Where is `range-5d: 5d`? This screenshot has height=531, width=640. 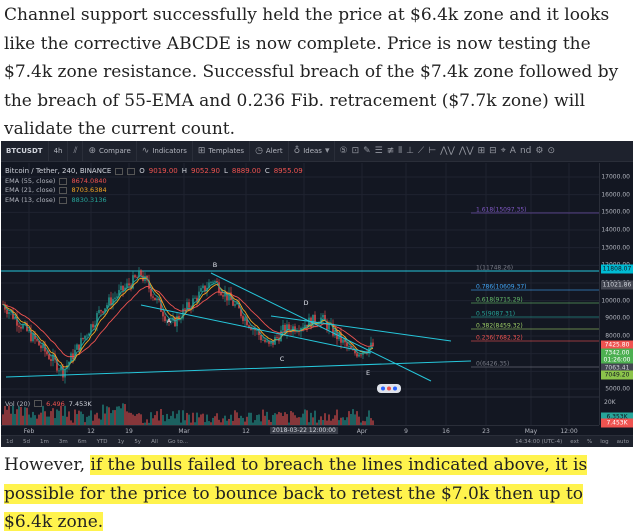 range-5d: 5d is located at coordinates (26, 441).